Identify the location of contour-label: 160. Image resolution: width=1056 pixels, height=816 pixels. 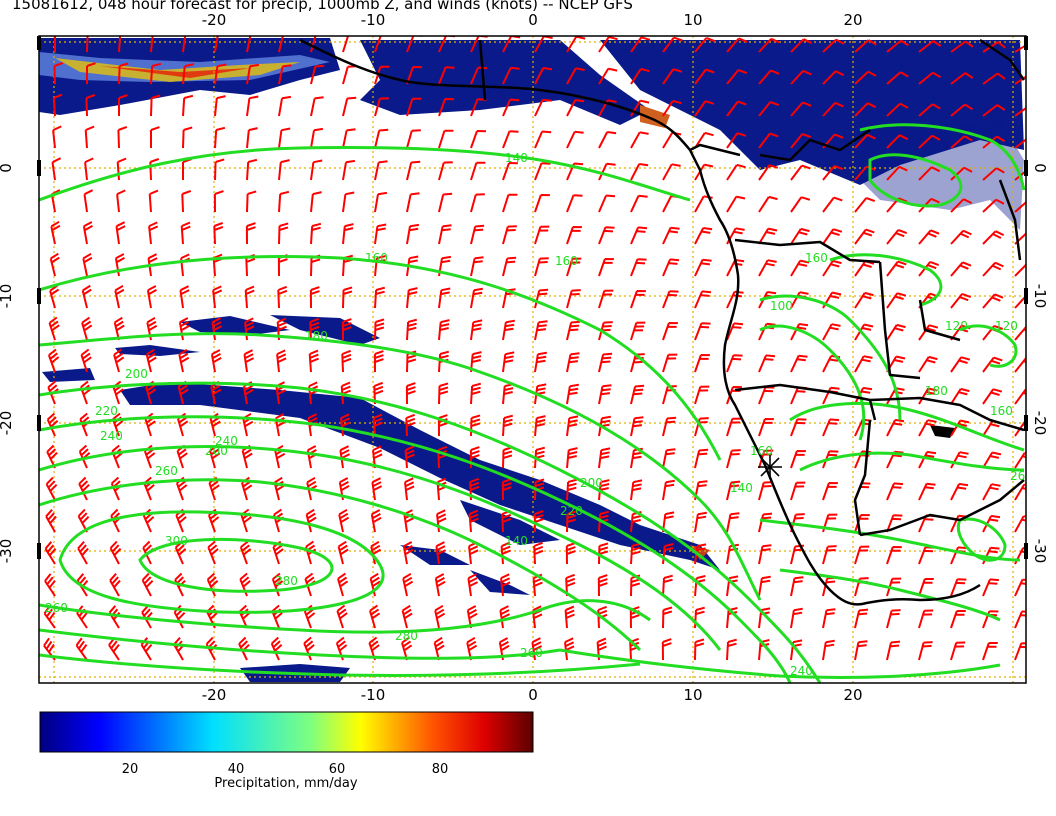
(376, 258).